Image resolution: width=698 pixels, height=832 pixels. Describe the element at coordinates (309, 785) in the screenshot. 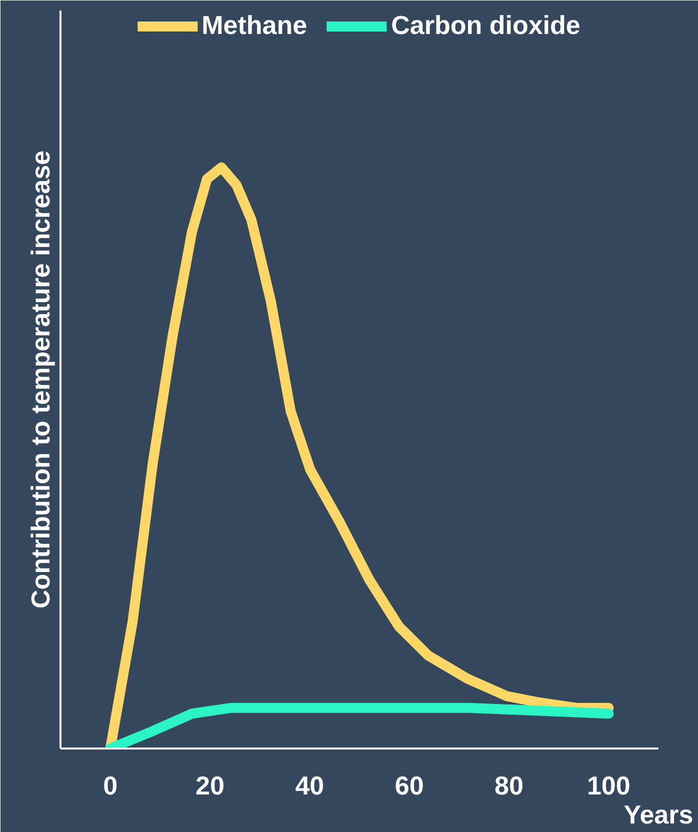

I see `x-tick-label: 40` at that location.